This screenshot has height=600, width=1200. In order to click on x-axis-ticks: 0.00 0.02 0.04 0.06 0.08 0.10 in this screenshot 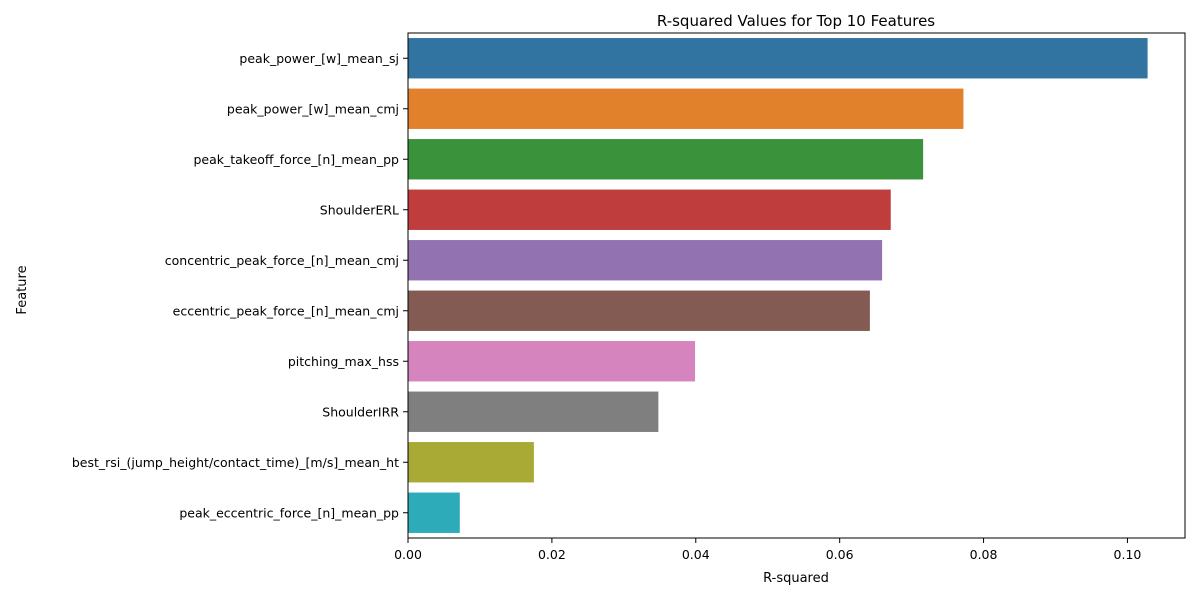, I will do `click(767, 550)`.